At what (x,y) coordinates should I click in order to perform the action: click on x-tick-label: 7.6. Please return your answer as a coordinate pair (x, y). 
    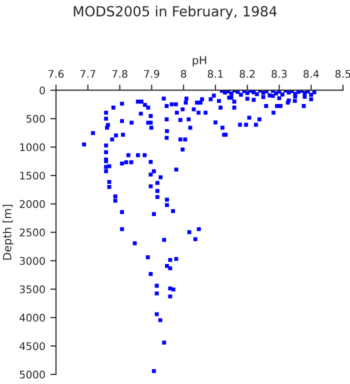
    Looking at the image, I should click on (56, 74).